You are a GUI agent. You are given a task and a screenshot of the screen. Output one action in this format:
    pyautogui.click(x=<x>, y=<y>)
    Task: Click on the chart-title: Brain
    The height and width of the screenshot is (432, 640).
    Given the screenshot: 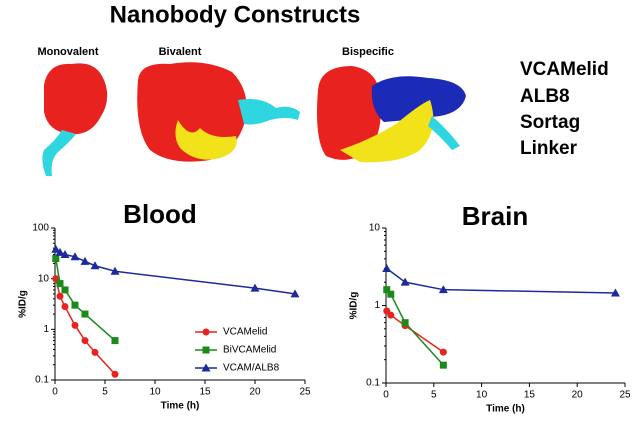 What is the action you would take?
    pyautogui.click(x=495, y=216)
    